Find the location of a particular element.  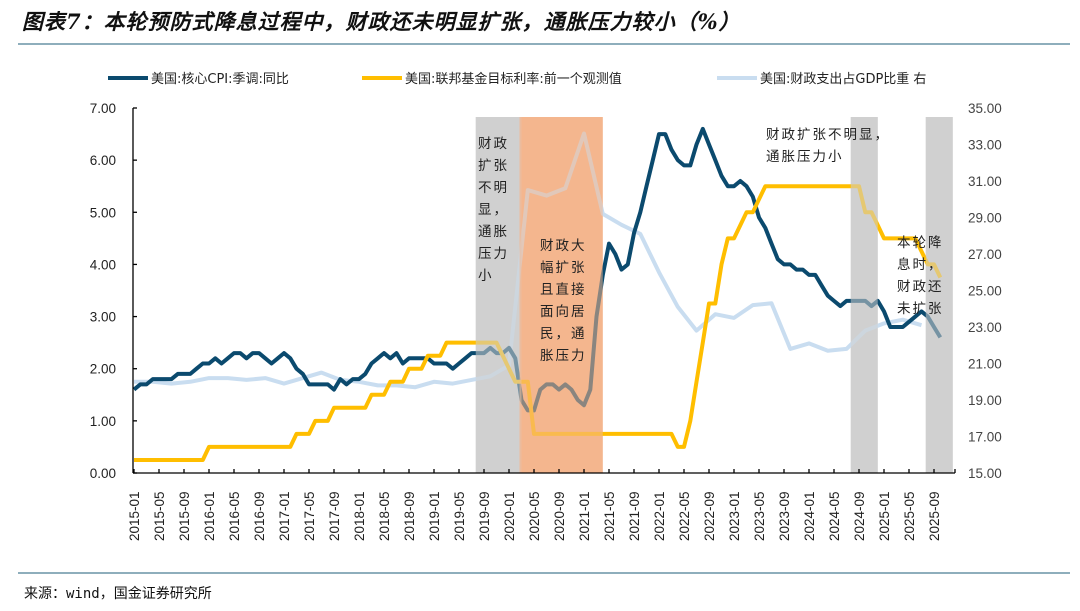

annotation-text: 幅扩张 is located at coordinates (563, 268).